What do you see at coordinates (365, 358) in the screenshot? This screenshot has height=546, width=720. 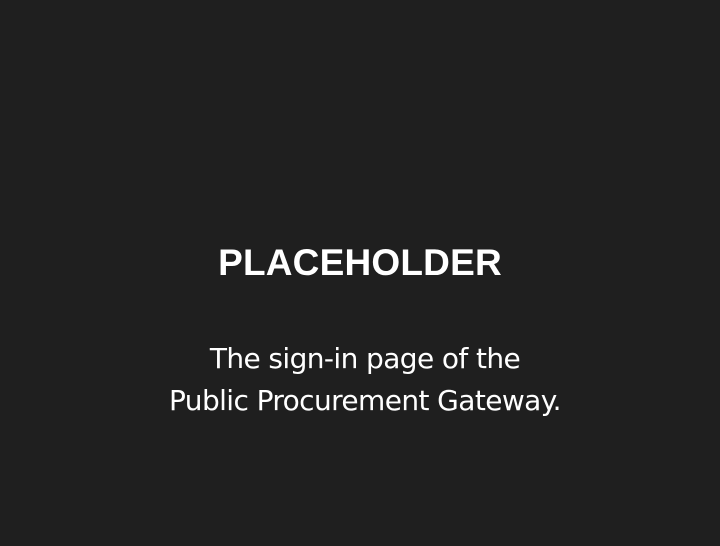 I see `description-line: The sign-in page of the` at bounding box center [365, 358].